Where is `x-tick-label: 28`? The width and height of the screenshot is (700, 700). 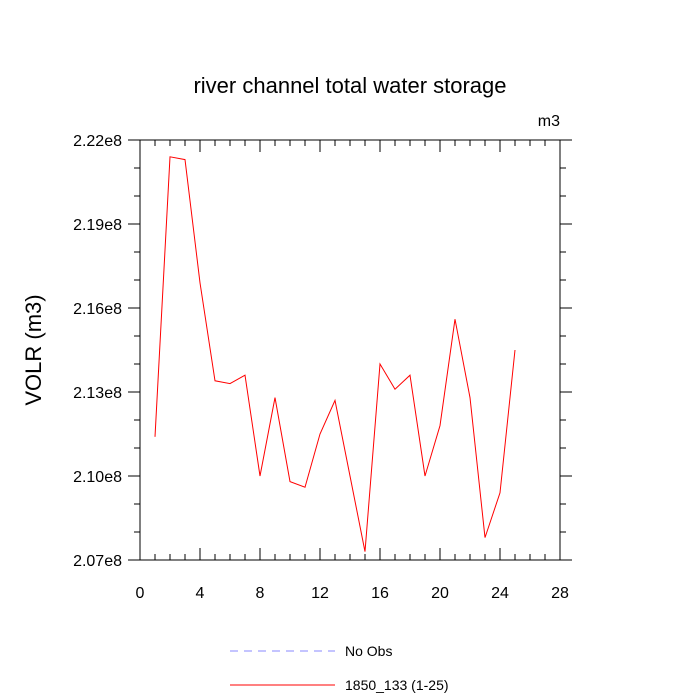
x-tick-label: 28 is located at coordinates (560, 593).